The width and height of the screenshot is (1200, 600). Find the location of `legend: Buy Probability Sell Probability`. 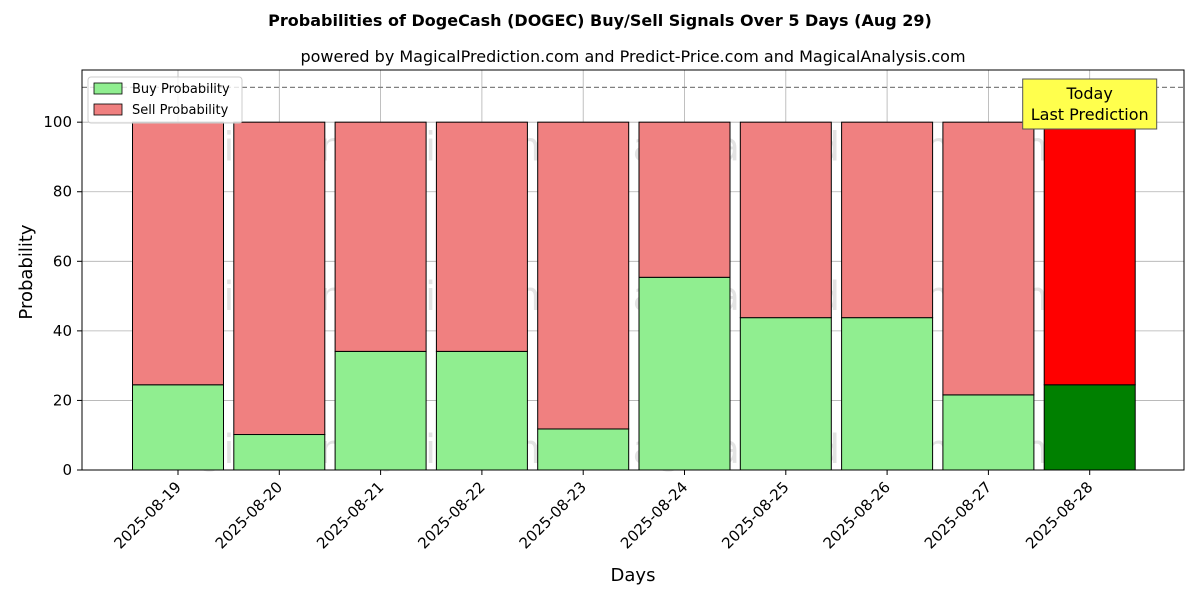

legend: Buy Probability Sell Probability is located at coordinates (165, 100).